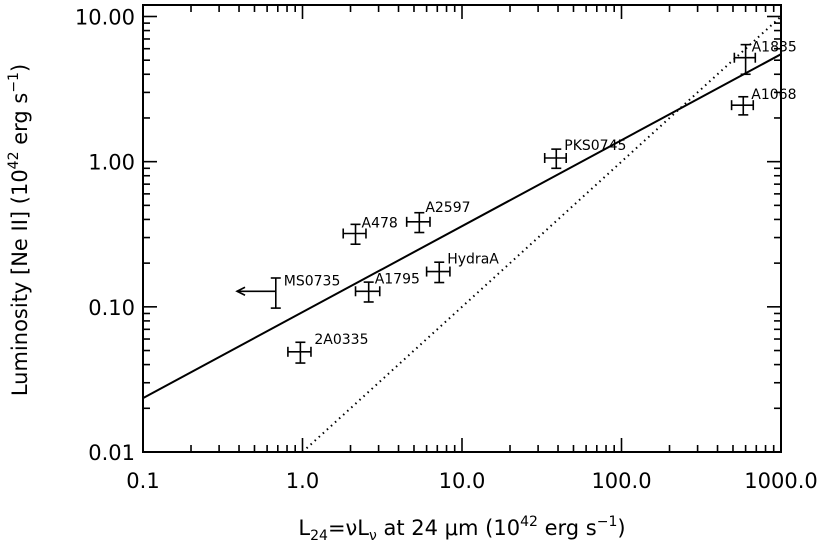 The image size is (830, 543). I want to click on data-point: A1068, so click(763, 101).